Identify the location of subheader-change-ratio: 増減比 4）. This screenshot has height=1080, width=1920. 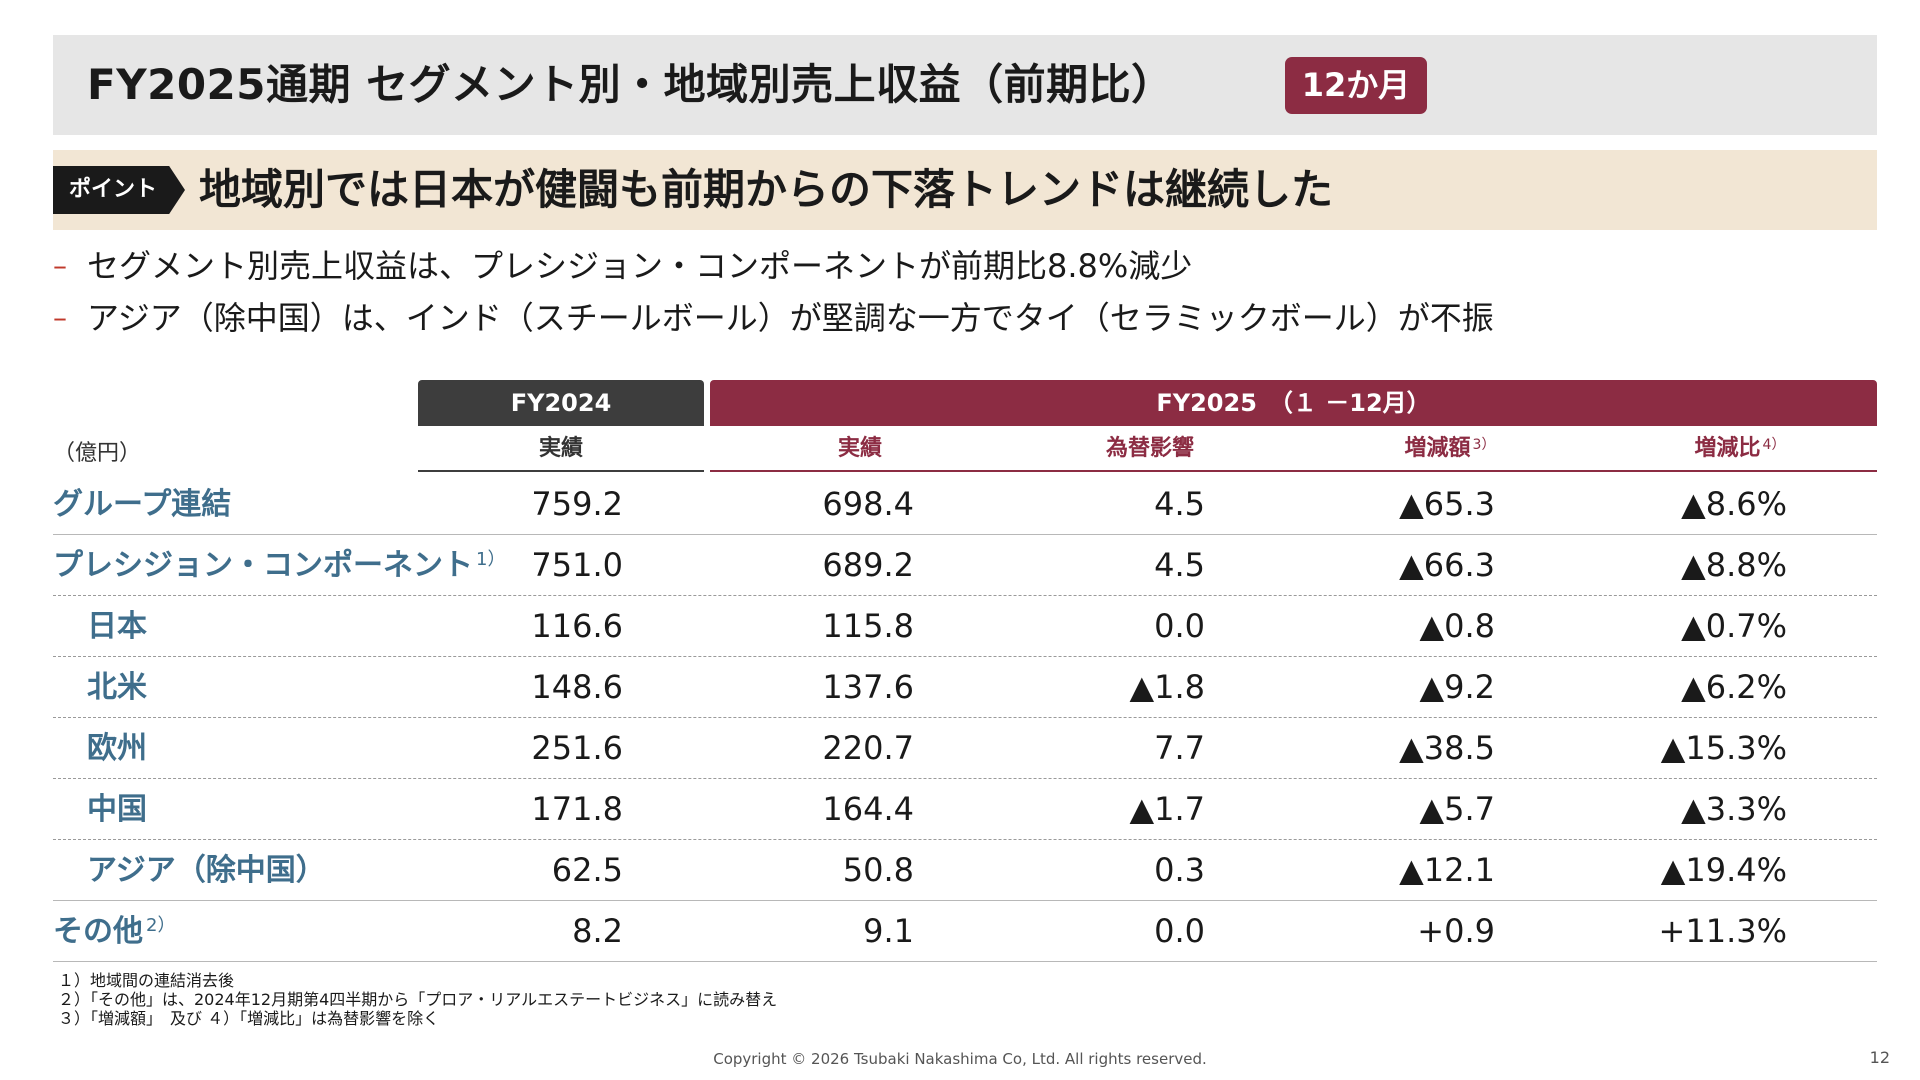
(1740, 449).